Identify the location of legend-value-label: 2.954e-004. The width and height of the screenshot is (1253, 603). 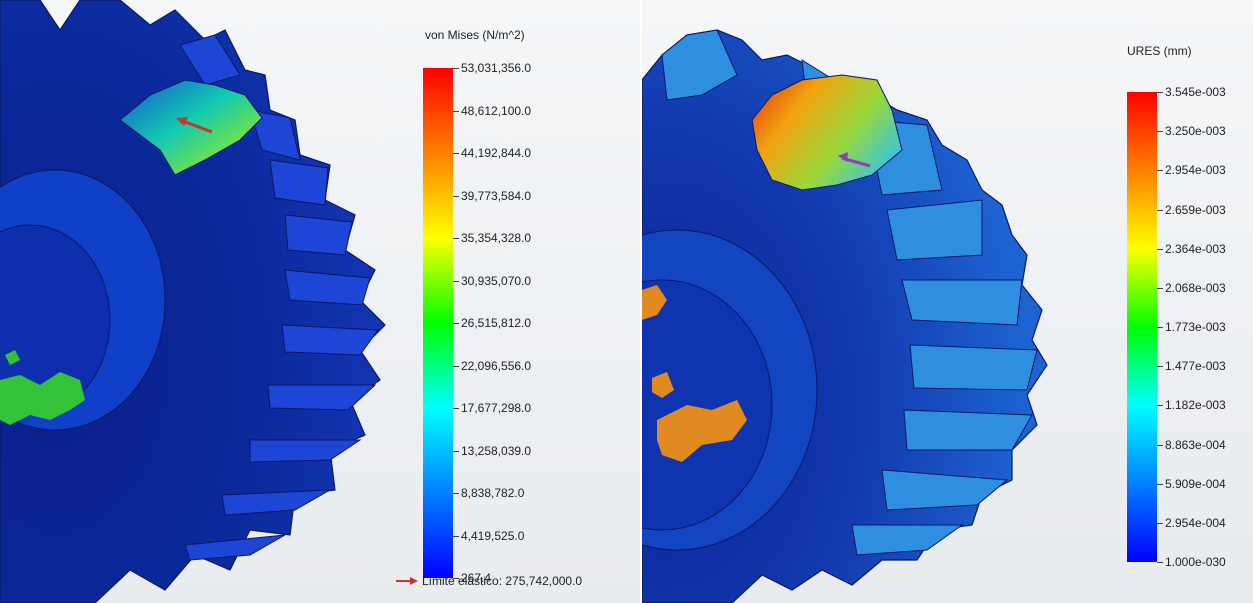
(1195, 522).